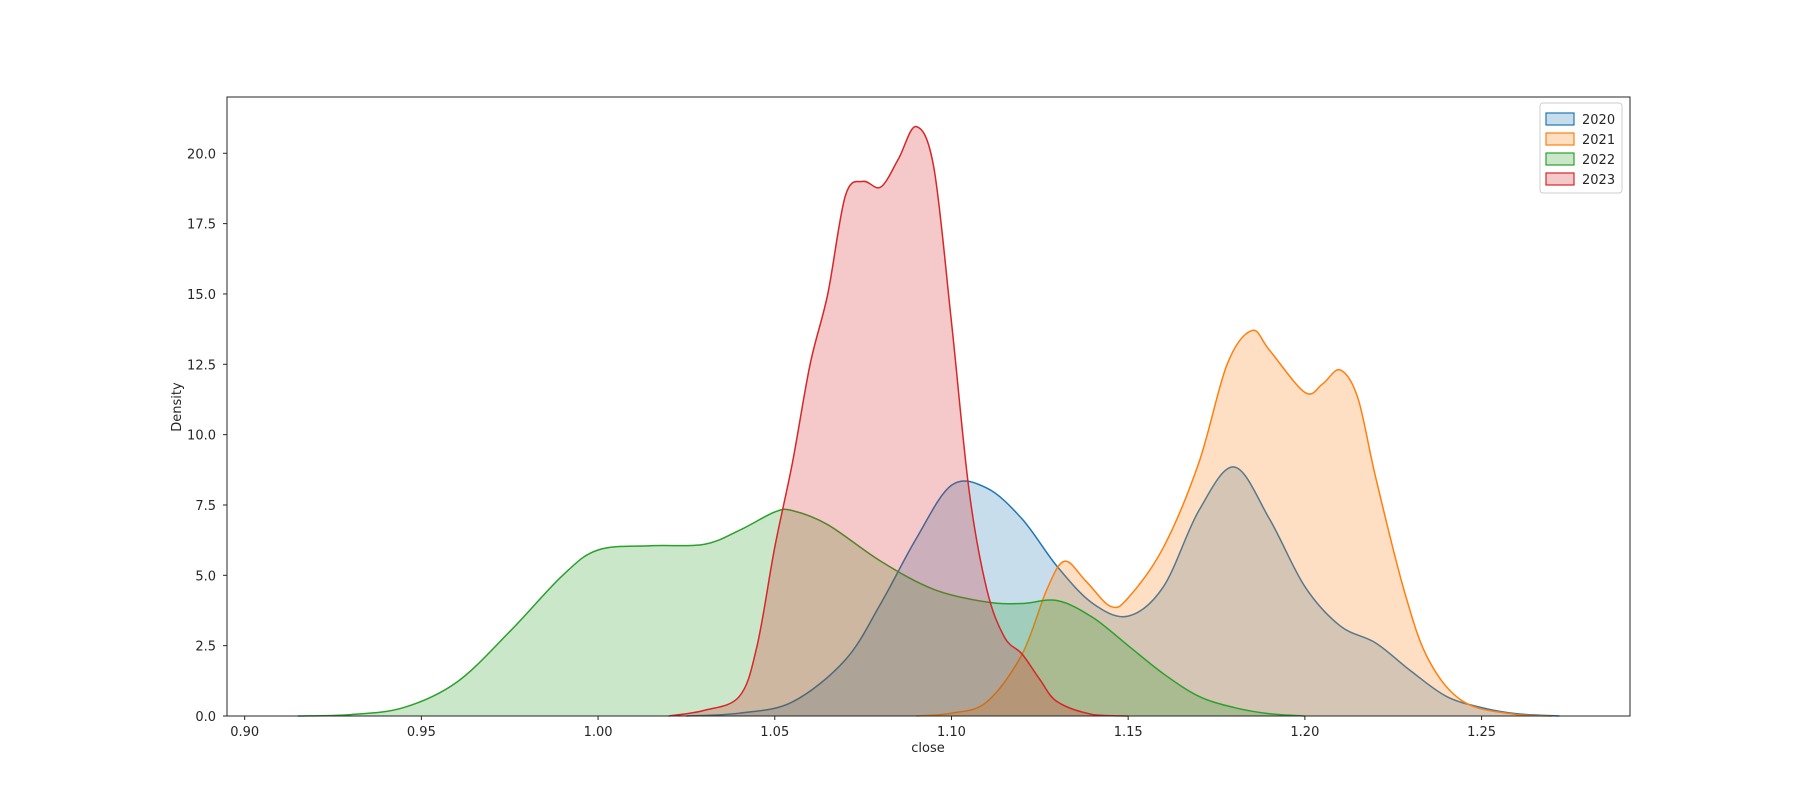  I want to click on legend-label-2022: 2022, so click(1598, 160).